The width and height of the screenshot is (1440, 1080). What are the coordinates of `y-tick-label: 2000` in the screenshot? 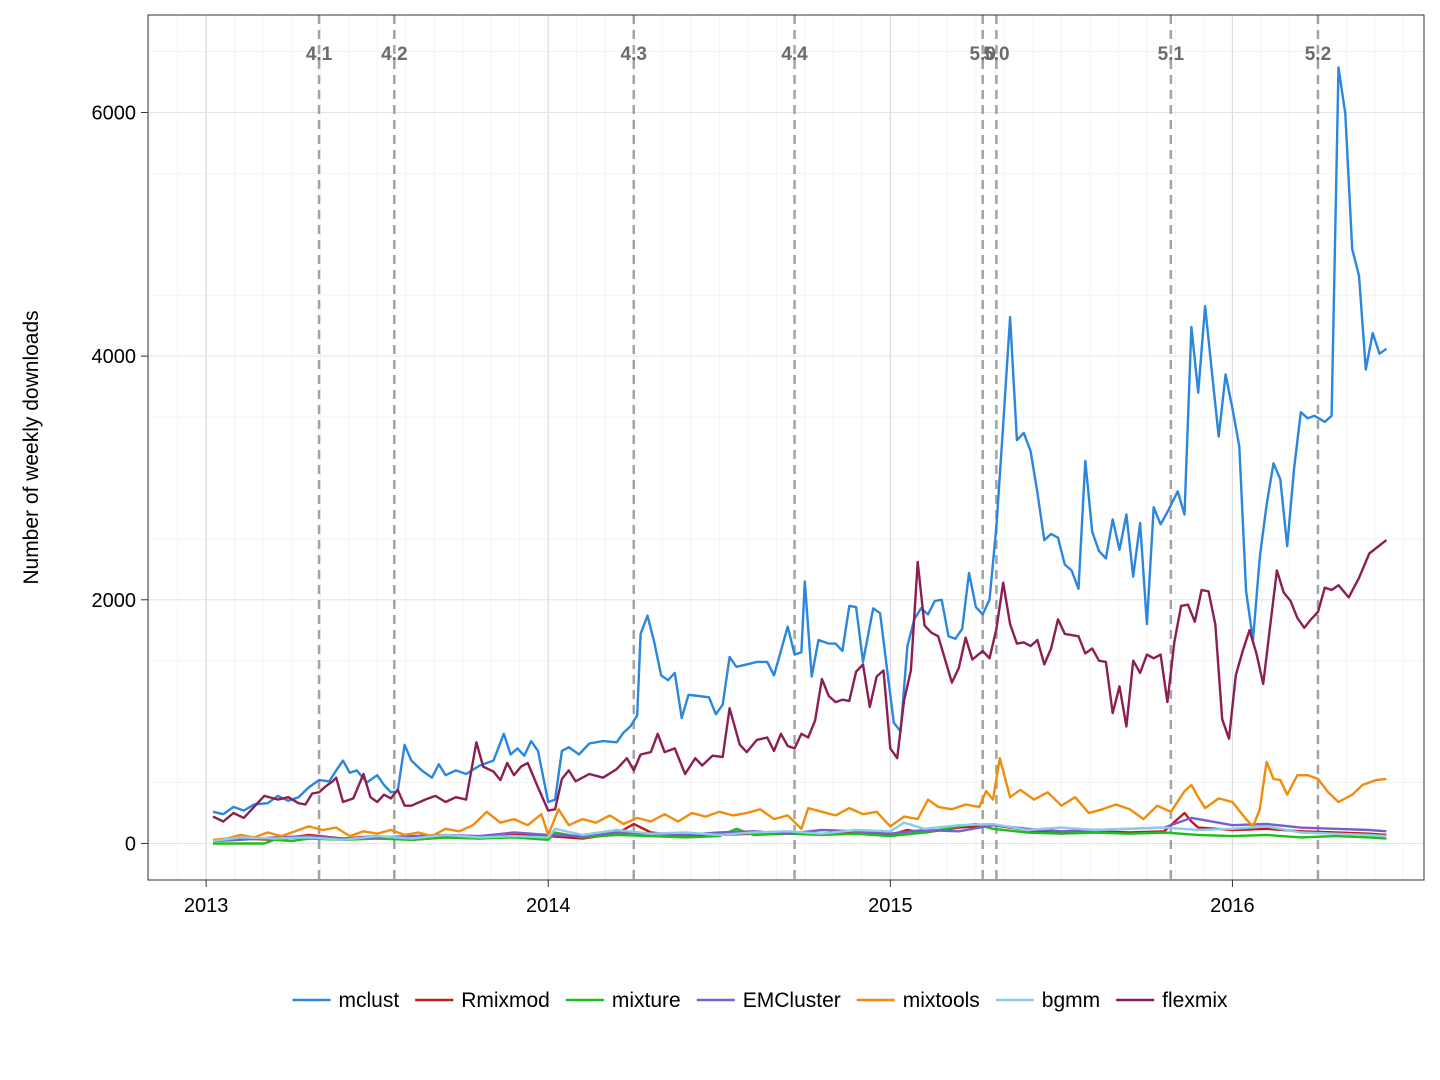 It's located at (114, 601).